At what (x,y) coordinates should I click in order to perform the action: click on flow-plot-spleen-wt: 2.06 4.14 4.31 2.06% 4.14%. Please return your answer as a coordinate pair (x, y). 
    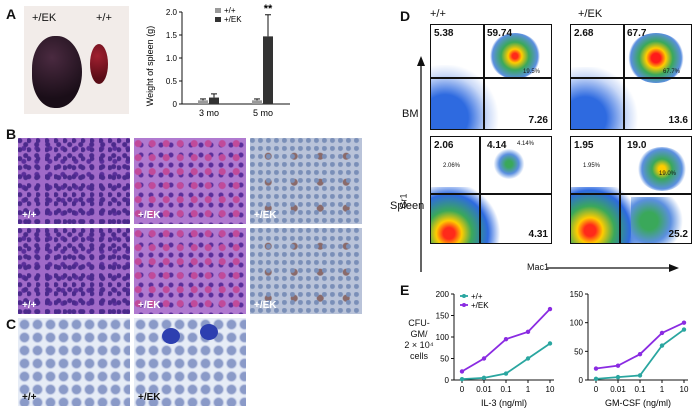
    Looking at the image, I should click on (491, 190).